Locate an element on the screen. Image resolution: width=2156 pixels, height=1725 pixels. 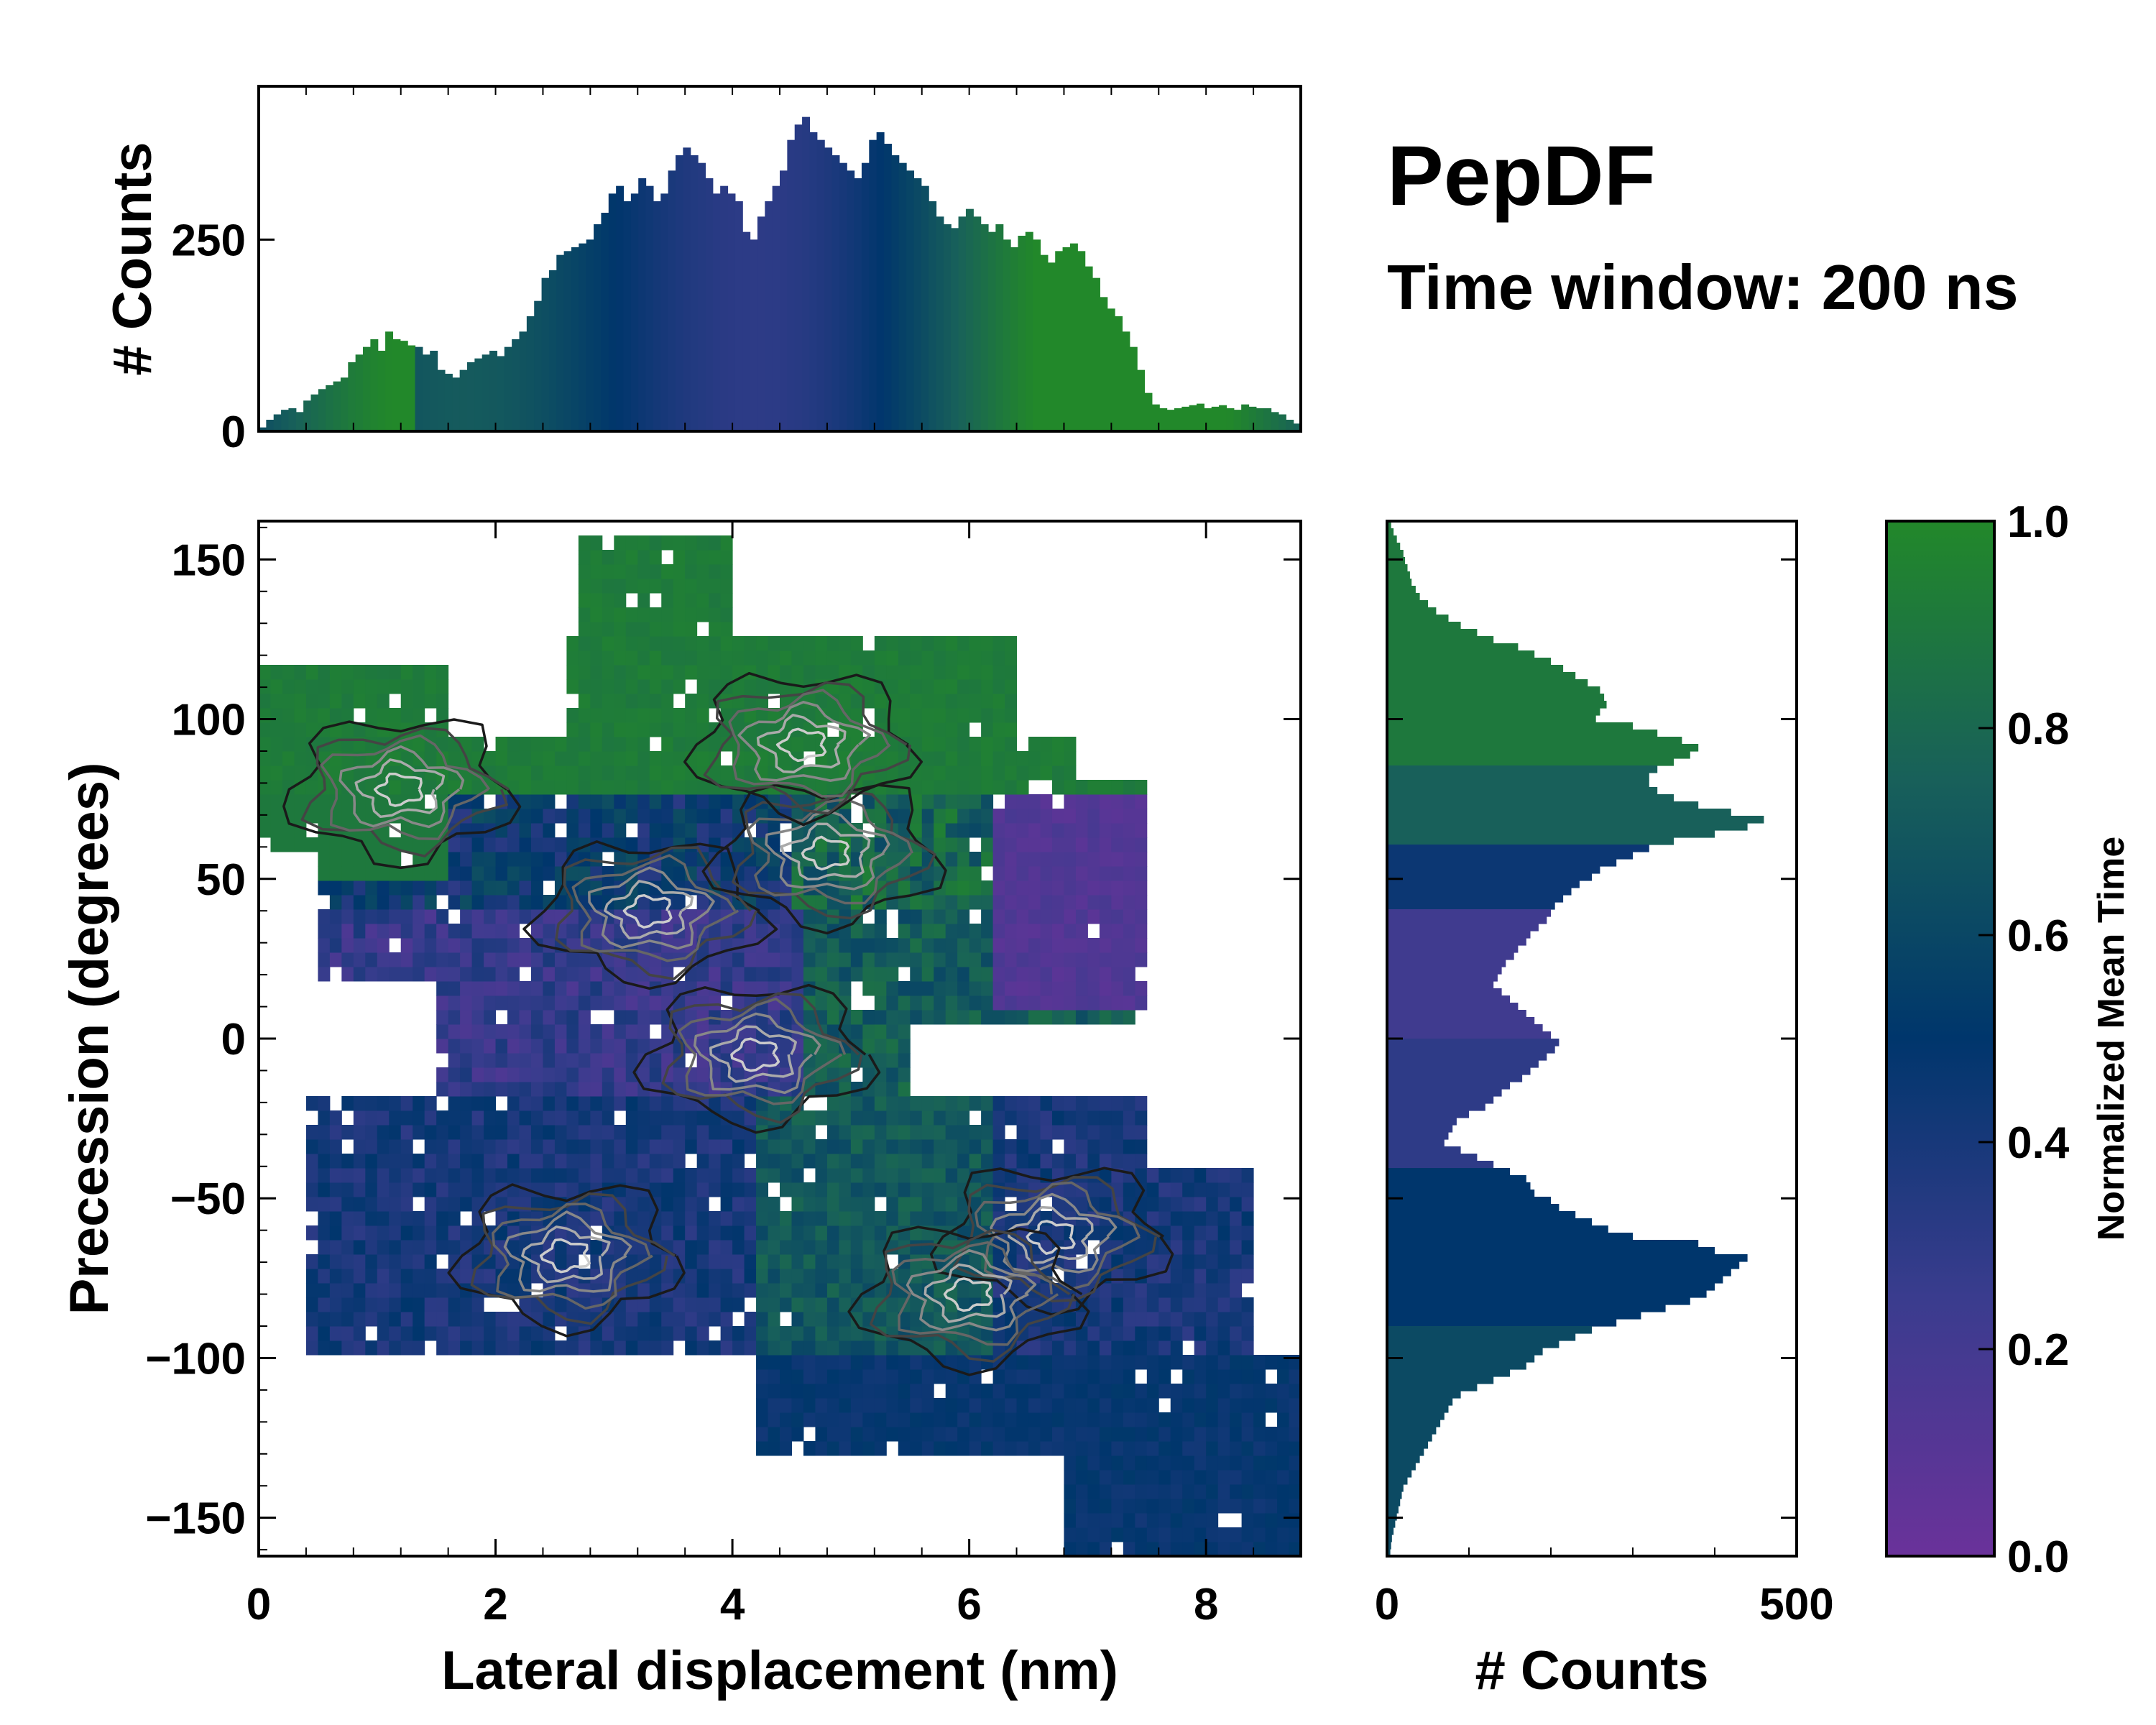
main-xlabel: Lateral displacement (nm) is located at coordinates (779, 1670).